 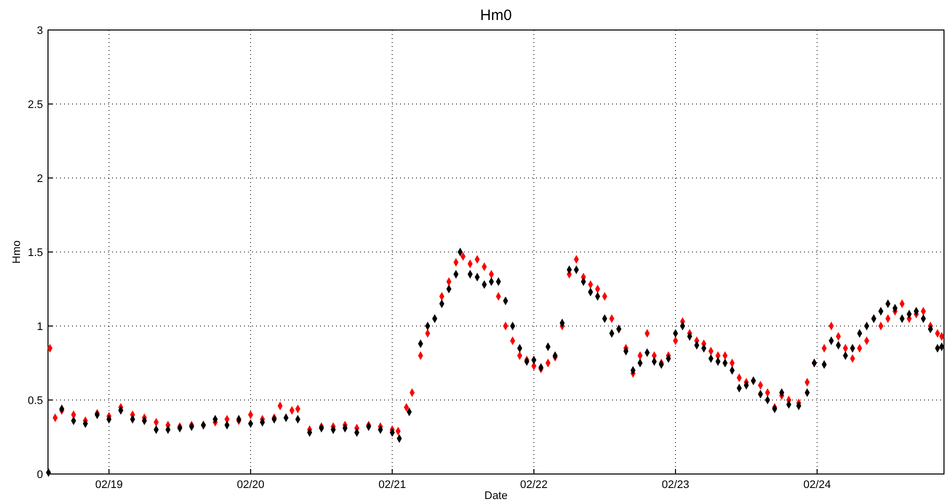 I want to click on y-tick-label: 1, so click(x=39, y=327).